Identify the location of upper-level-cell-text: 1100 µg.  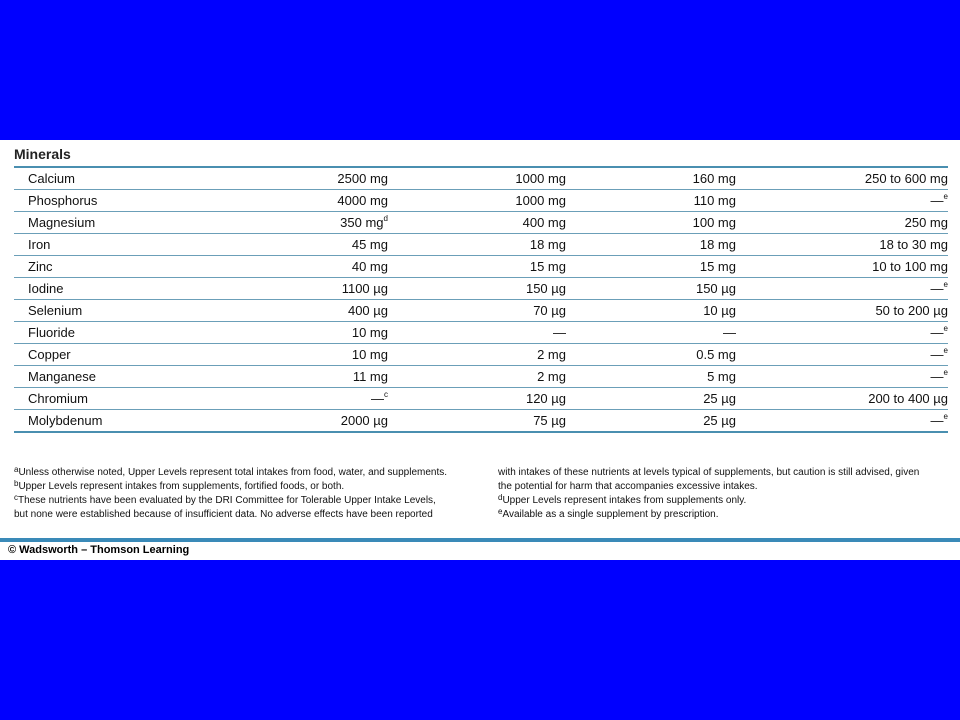
(364, 288).